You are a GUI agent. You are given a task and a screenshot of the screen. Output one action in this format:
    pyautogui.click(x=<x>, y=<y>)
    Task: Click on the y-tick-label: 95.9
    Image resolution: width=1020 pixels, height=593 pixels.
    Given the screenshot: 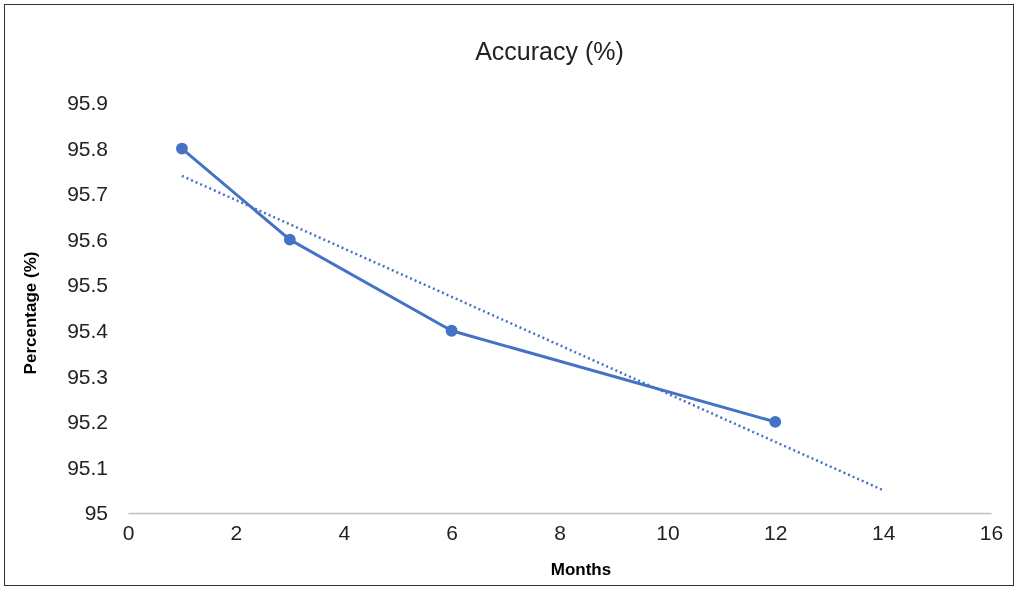 What is the action you would take?
    pyautogui.click(x=87, y=103)
    